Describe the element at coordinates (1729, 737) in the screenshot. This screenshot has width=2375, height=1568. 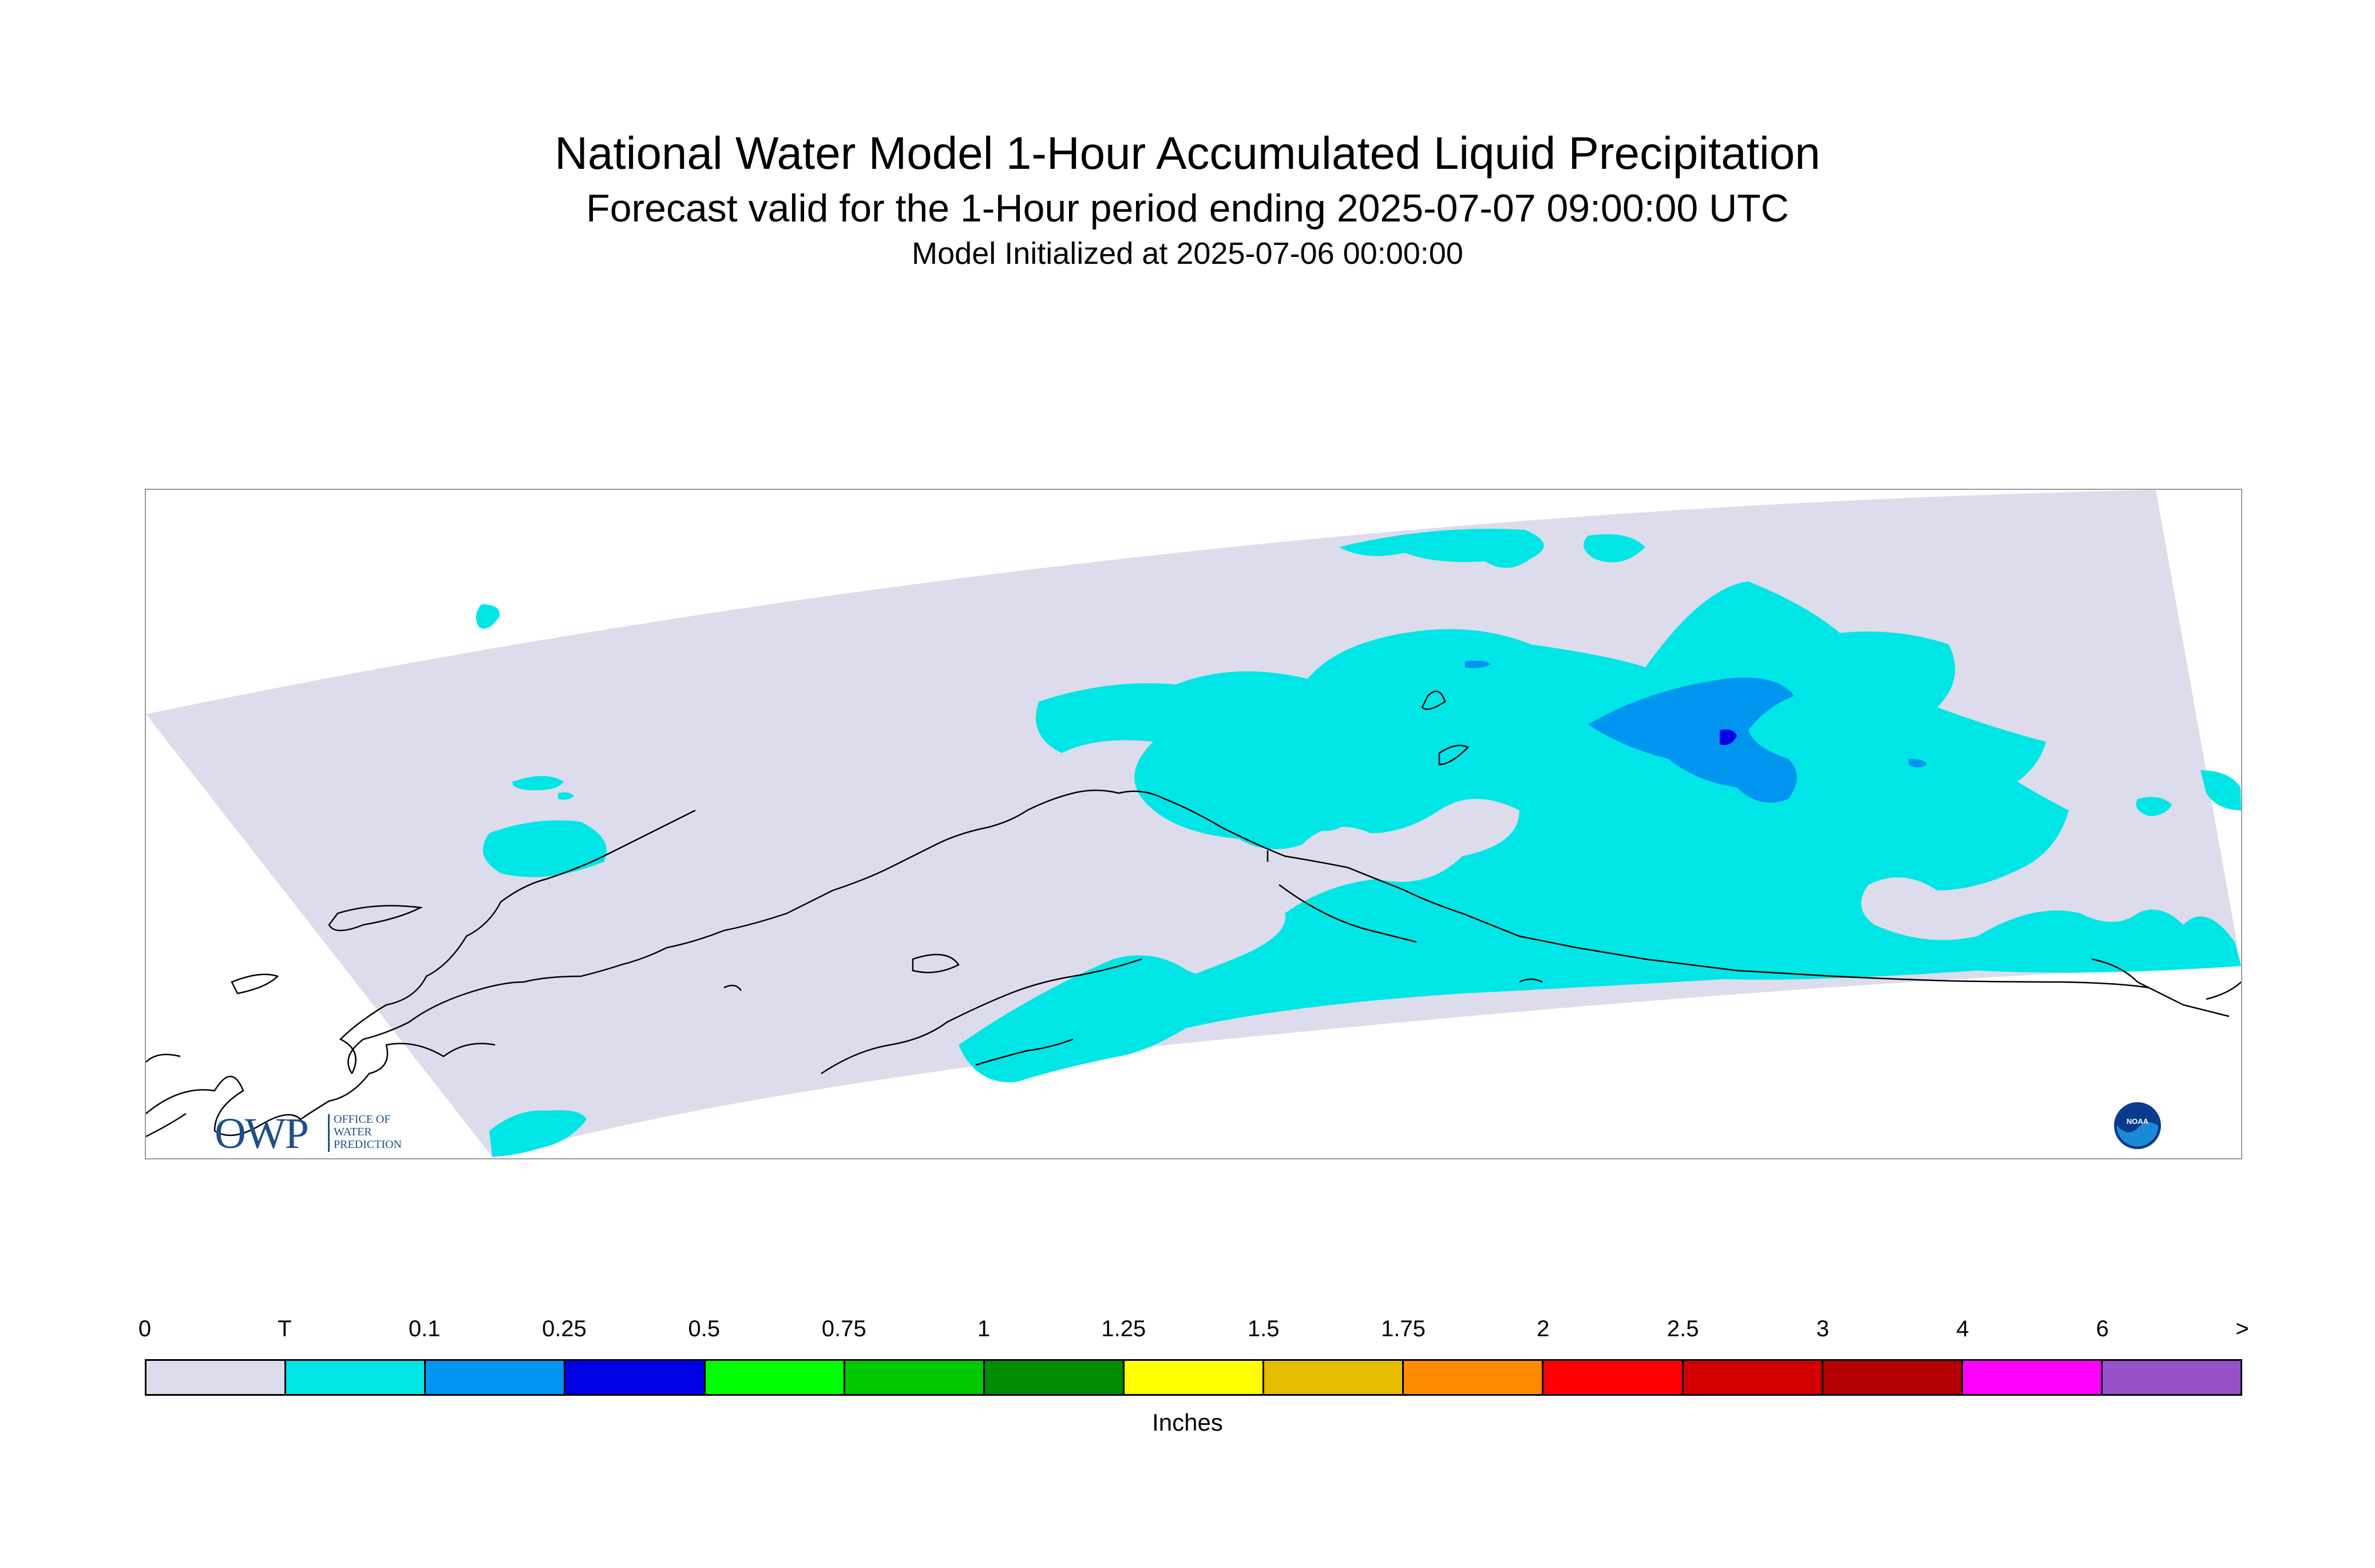
I see `heavy-precip-spot` at that location.